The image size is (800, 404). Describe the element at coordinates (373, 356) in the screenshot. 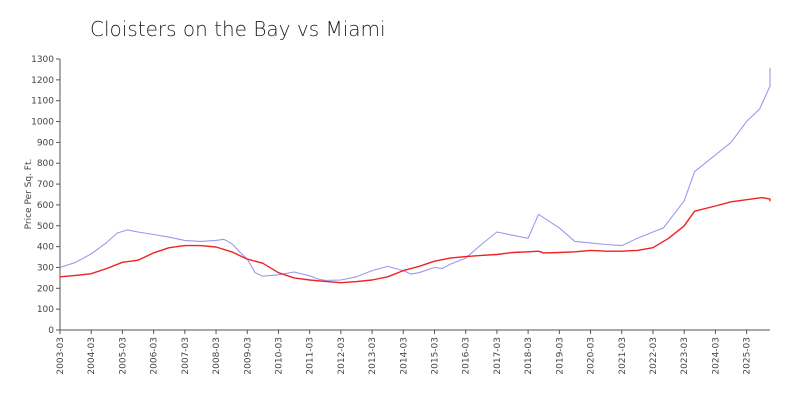

I see `x-tick-label: 2013-03` at that location.